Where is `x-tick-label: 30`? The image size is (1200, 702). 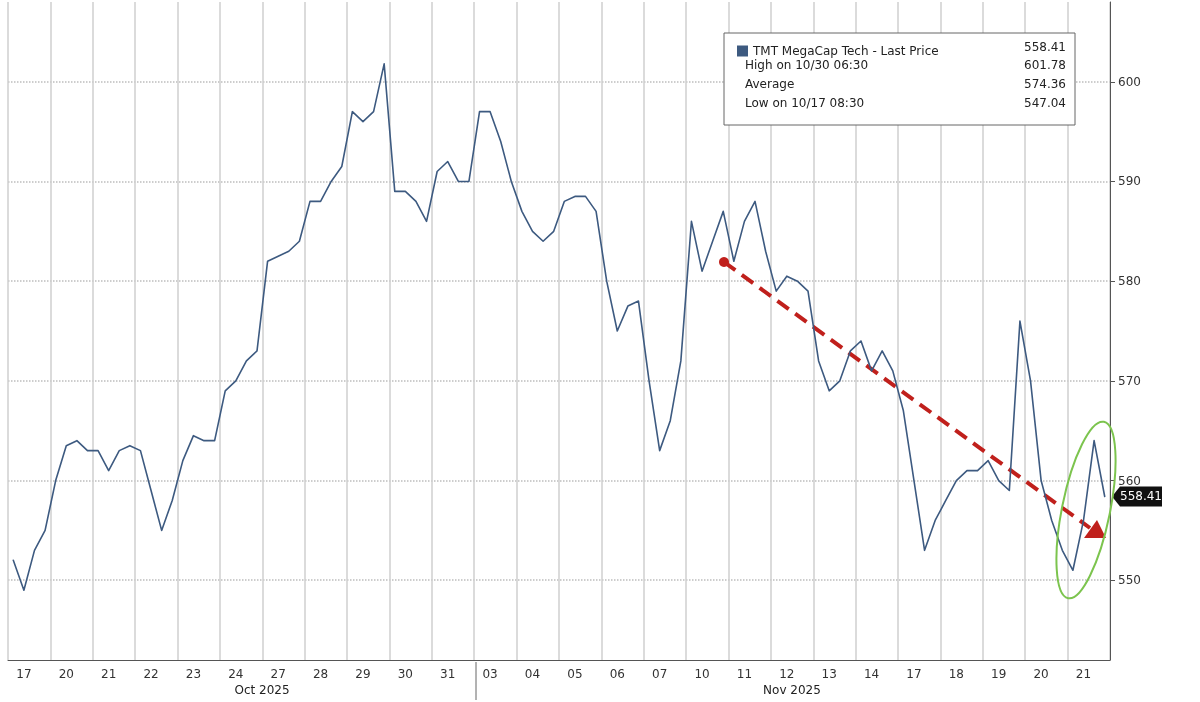
x-tick-label: 30 is located at coordinates (405, 674).